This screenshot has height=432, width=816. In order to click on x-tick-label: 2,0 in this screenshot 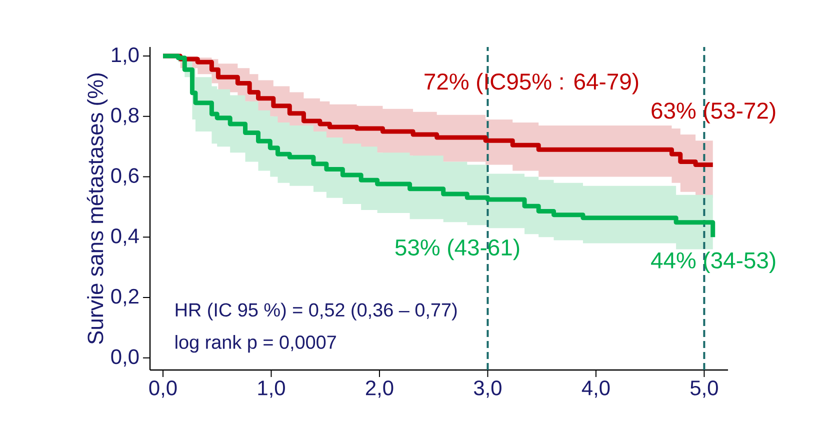, I will do `click(380, 389)`.